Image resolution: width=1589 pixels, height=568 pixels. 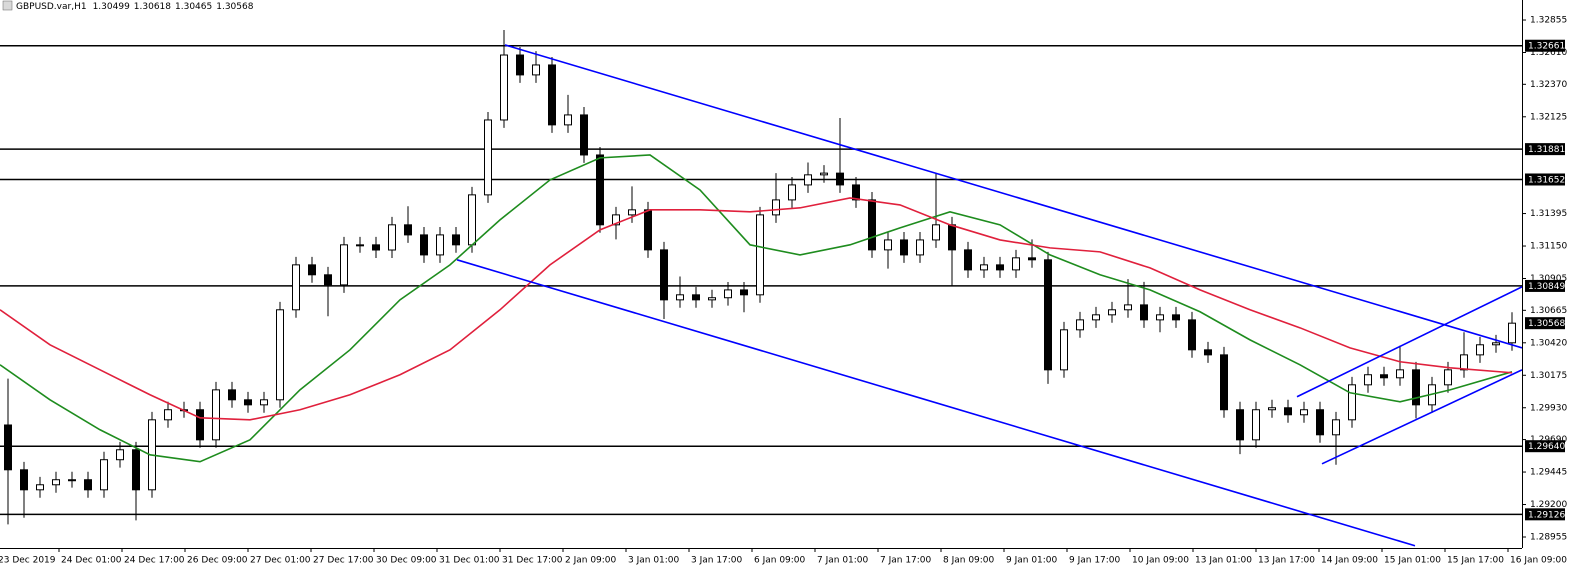 What do you see at coordinates (1548, 473) in the screenshot?
I see `y-tick-label: 1.29445` at bounding box center [1548, 473].